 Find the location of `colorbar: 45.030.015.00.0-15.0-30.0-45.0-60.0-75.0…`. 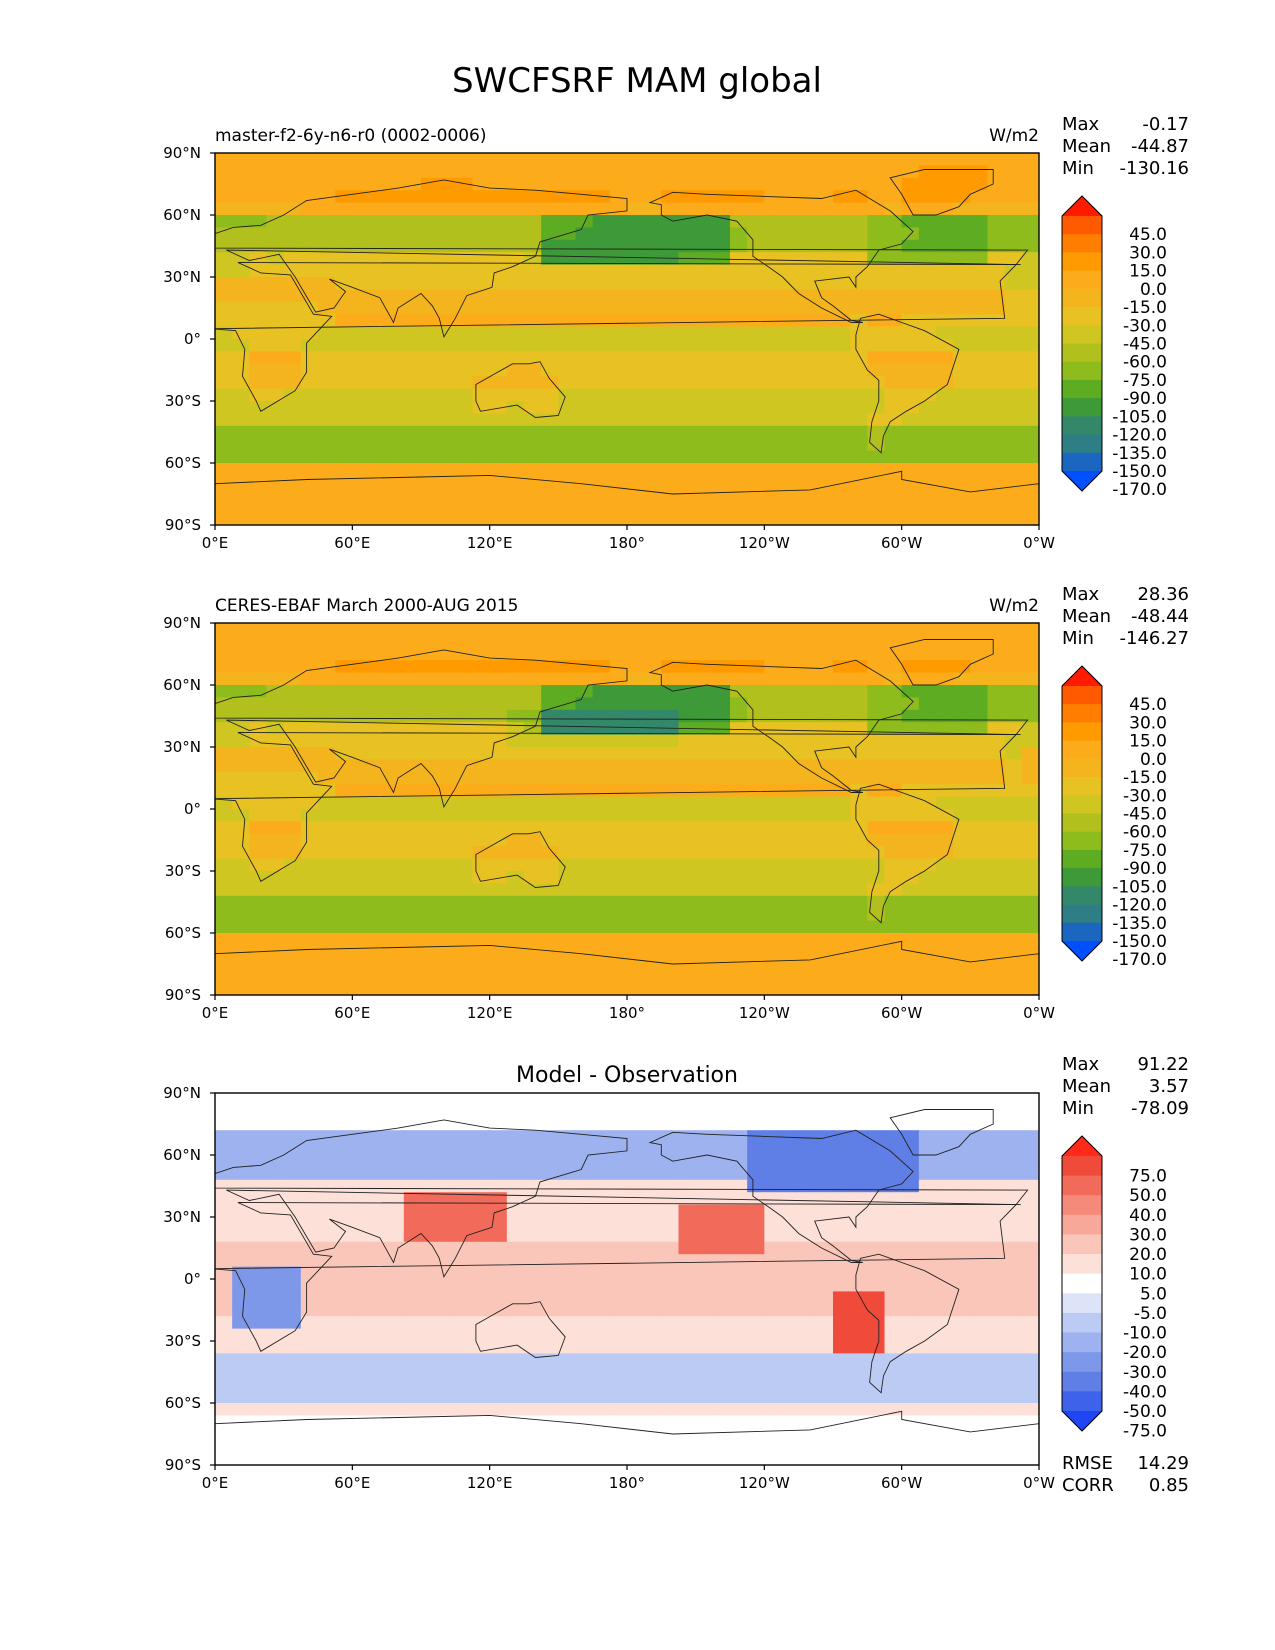

colorbar: 45.030.015.00.0-15.0-30.0-45.0-60.0-75.0… is located at coordinates (1114, 817).